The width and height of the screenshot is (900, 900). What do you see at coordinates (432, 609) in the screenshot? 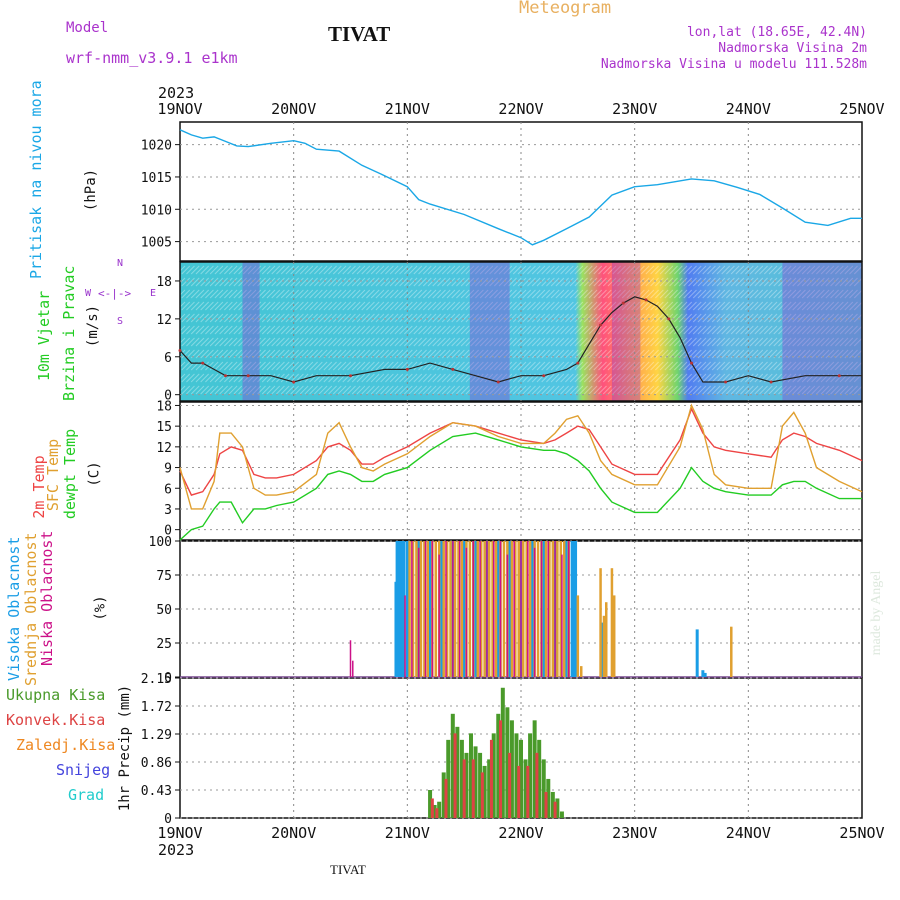
I see `cloud-low-bar` at bounding box center [432, 609].